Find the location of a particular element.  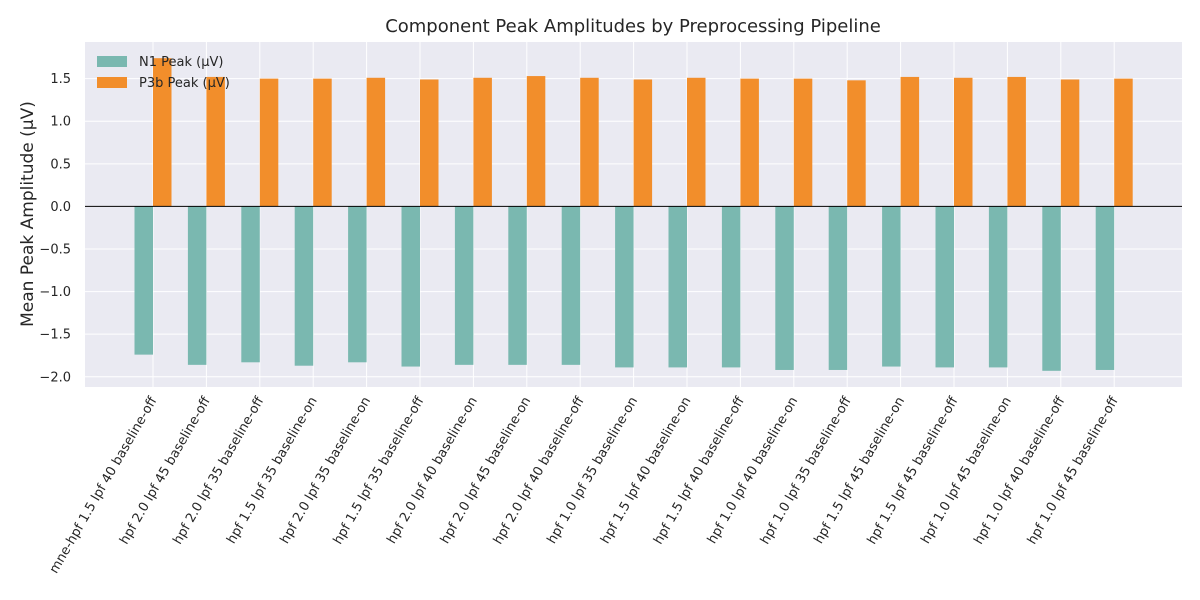

x-tick-label: hpf 1.0 lpf 35 baseline-on is located at coordinates (593, 471).